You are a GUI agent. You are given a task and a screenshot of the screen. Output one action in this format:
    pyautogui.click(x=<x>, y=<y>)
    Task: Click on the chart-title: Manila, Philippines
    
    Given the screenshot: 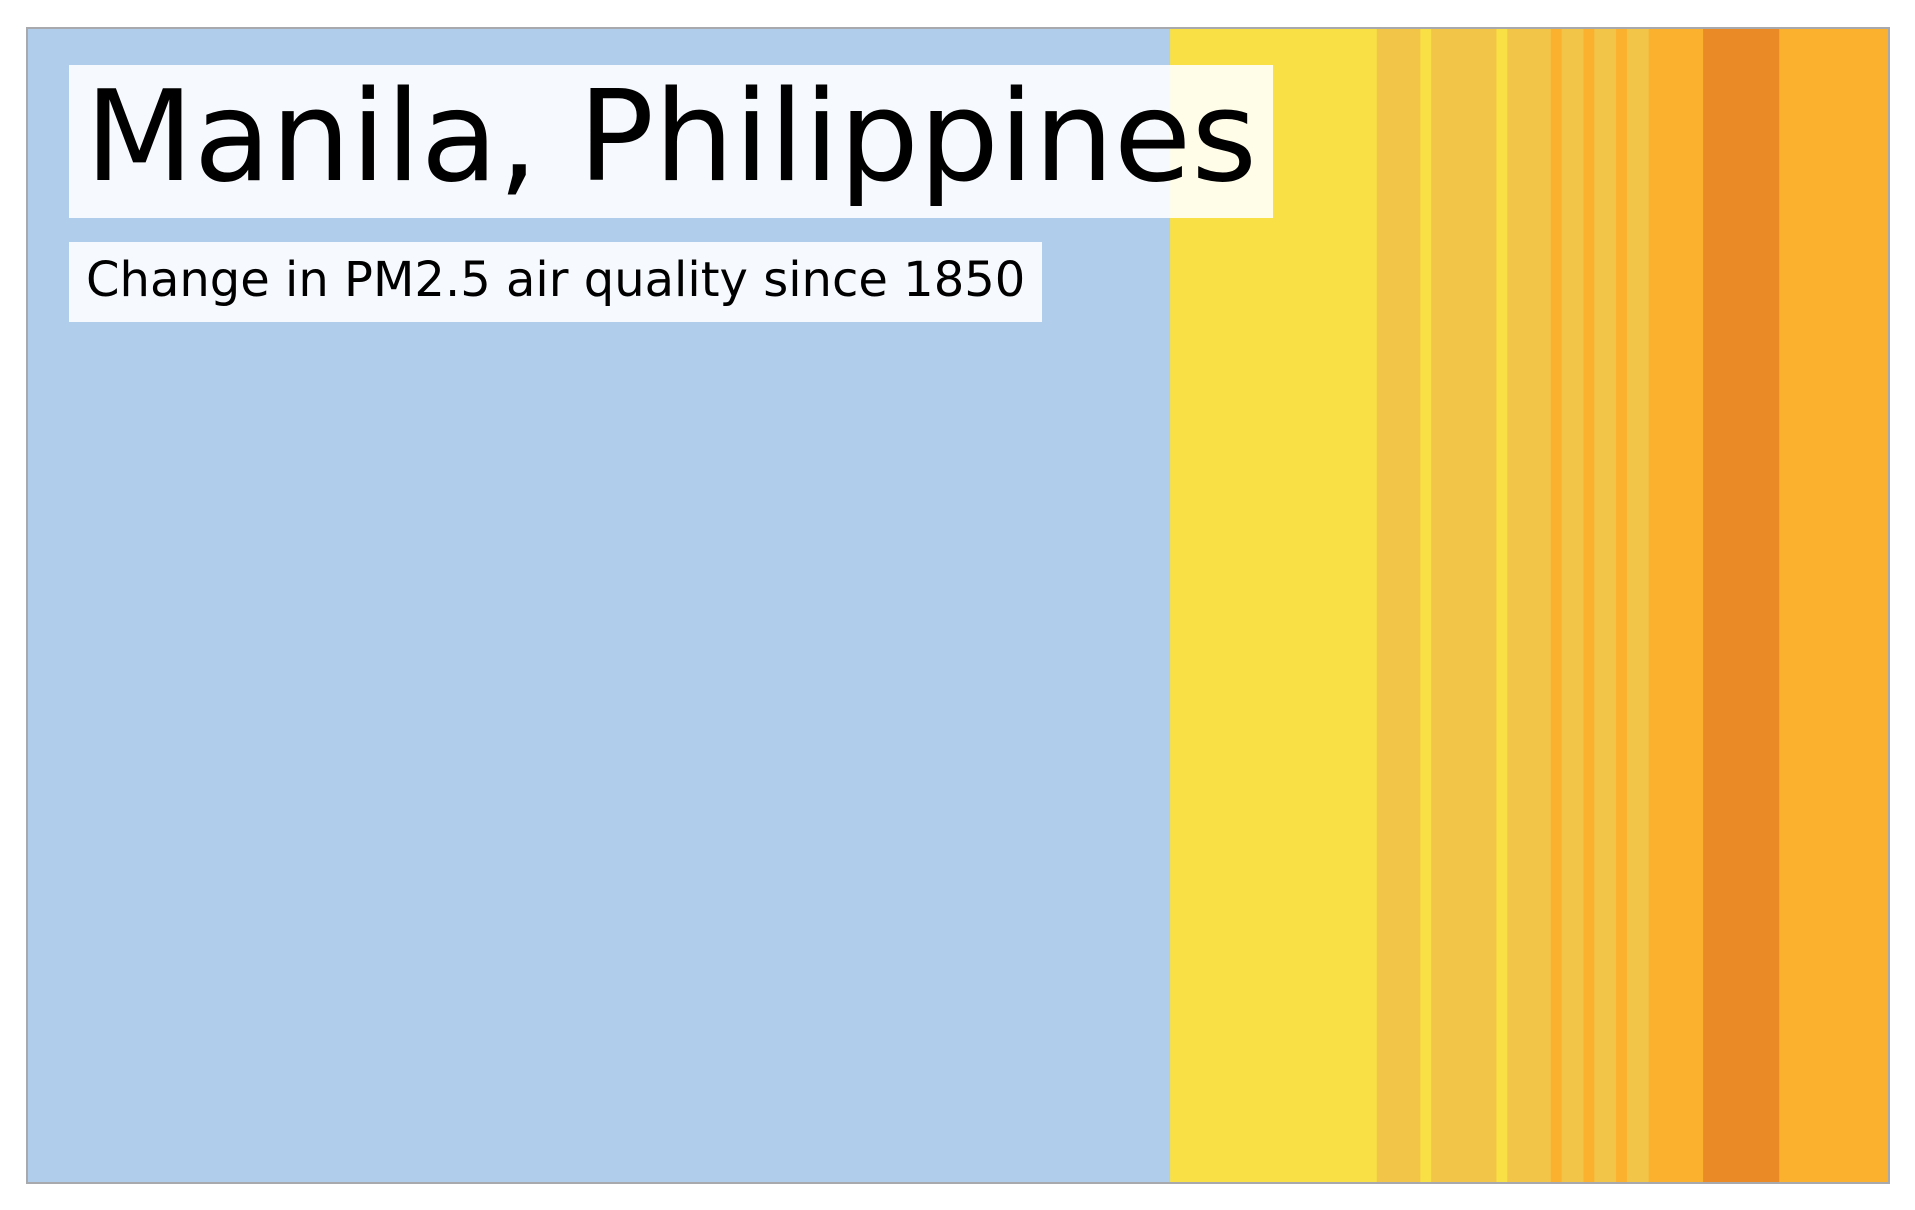 What is the action you would take?
    pyautogui.click(x=671, y=136)
    